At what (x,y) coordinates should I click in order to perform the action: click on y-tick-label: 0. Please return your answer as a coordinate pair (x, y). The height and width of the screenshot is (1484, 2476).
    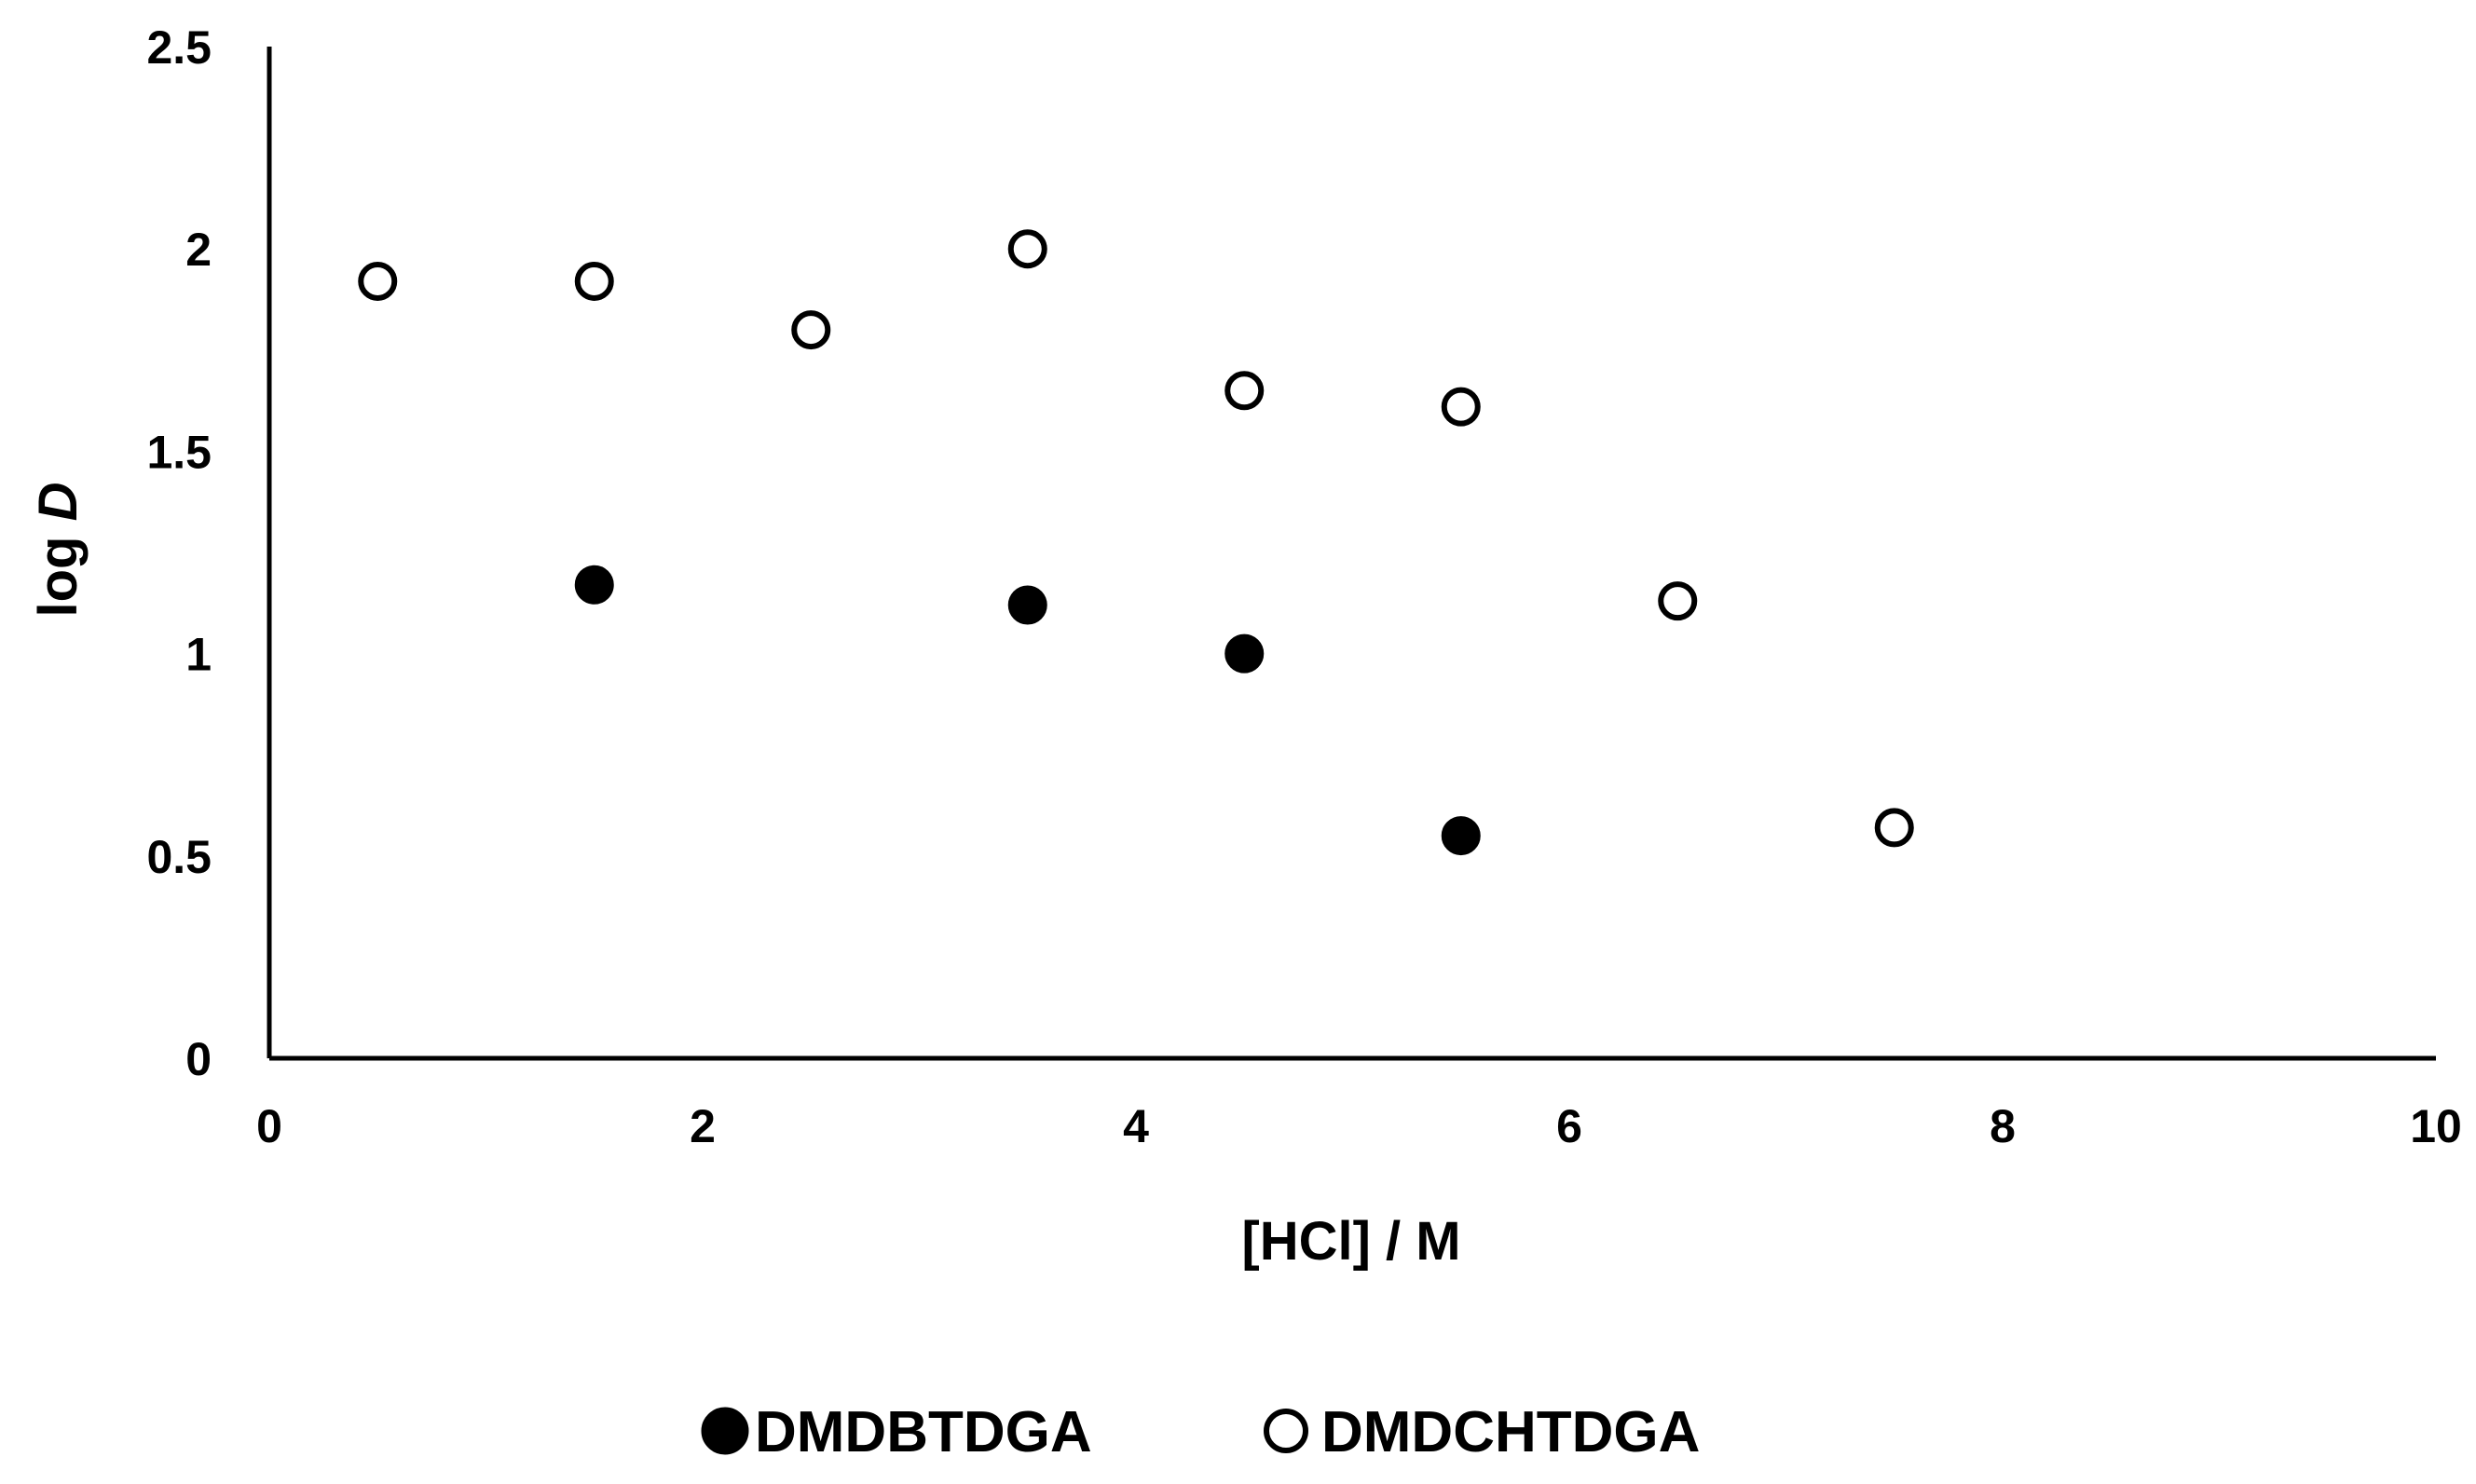
    Looking at the image, I should click on (198, 1059).